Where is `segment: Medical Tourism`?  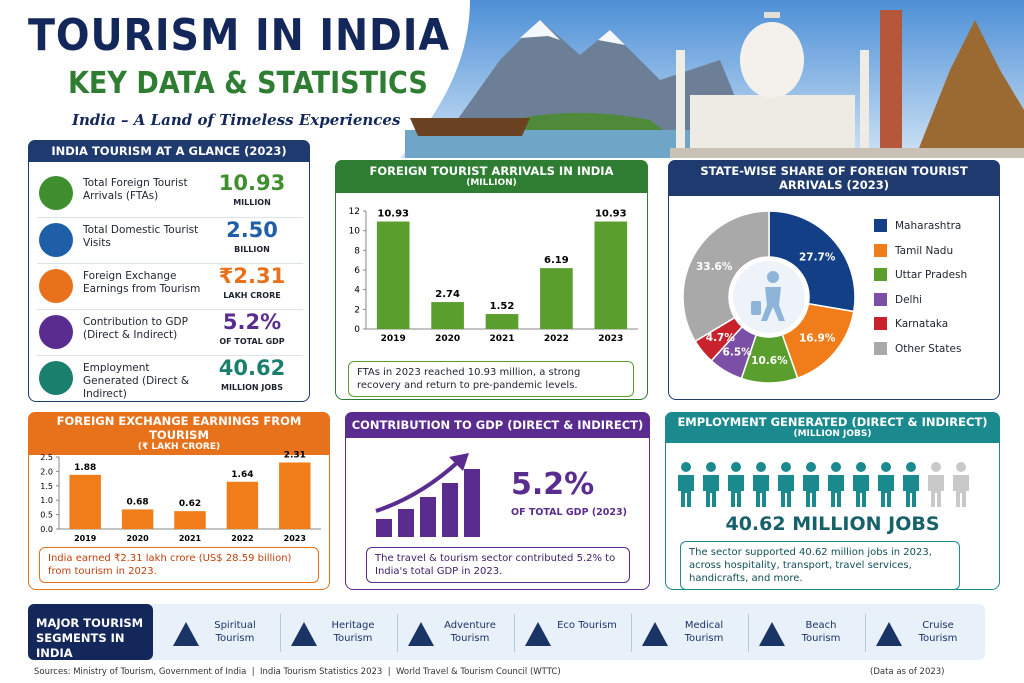 segment: Medical Tourism is located at coordinates (688, 633).